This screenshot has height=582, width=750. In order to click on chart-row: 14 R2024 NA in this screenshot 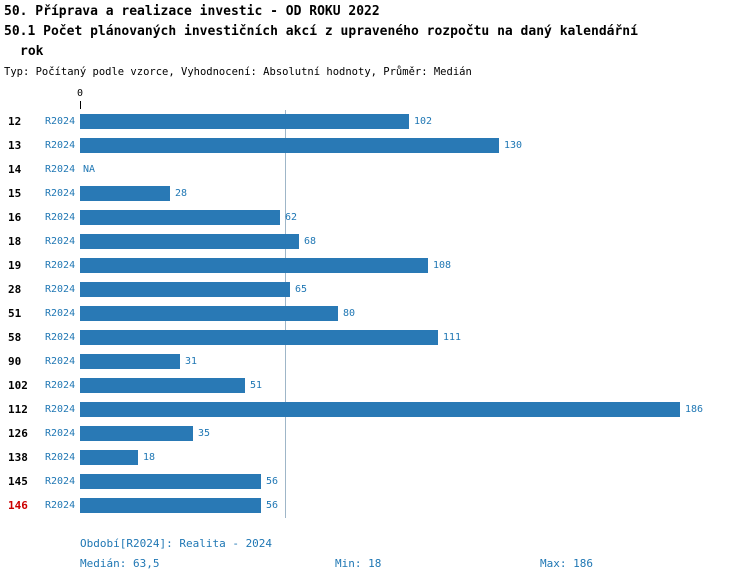, I will do `click(375, 170)`.